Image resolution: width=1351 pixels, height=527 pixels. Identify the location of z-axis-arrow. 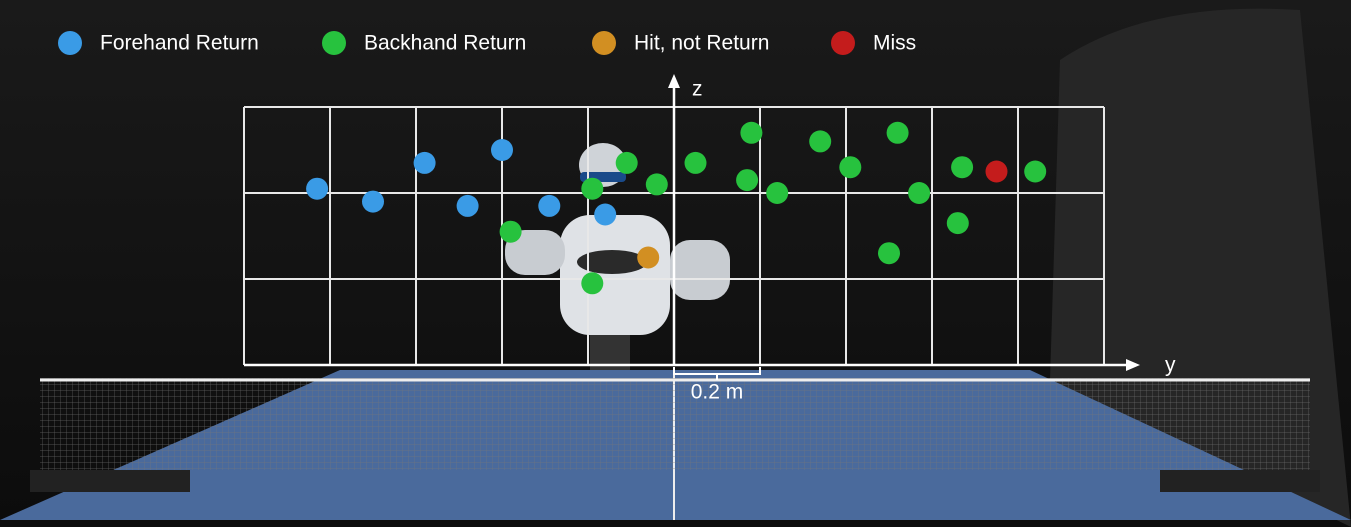
(674, 81).